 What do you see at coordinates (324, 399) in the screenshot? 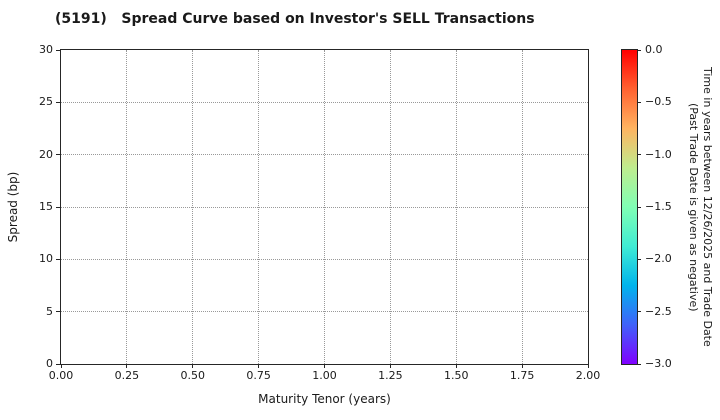
I see `x-axis-label: Maturity Tenor (years)` at bounding box center [324, 399].